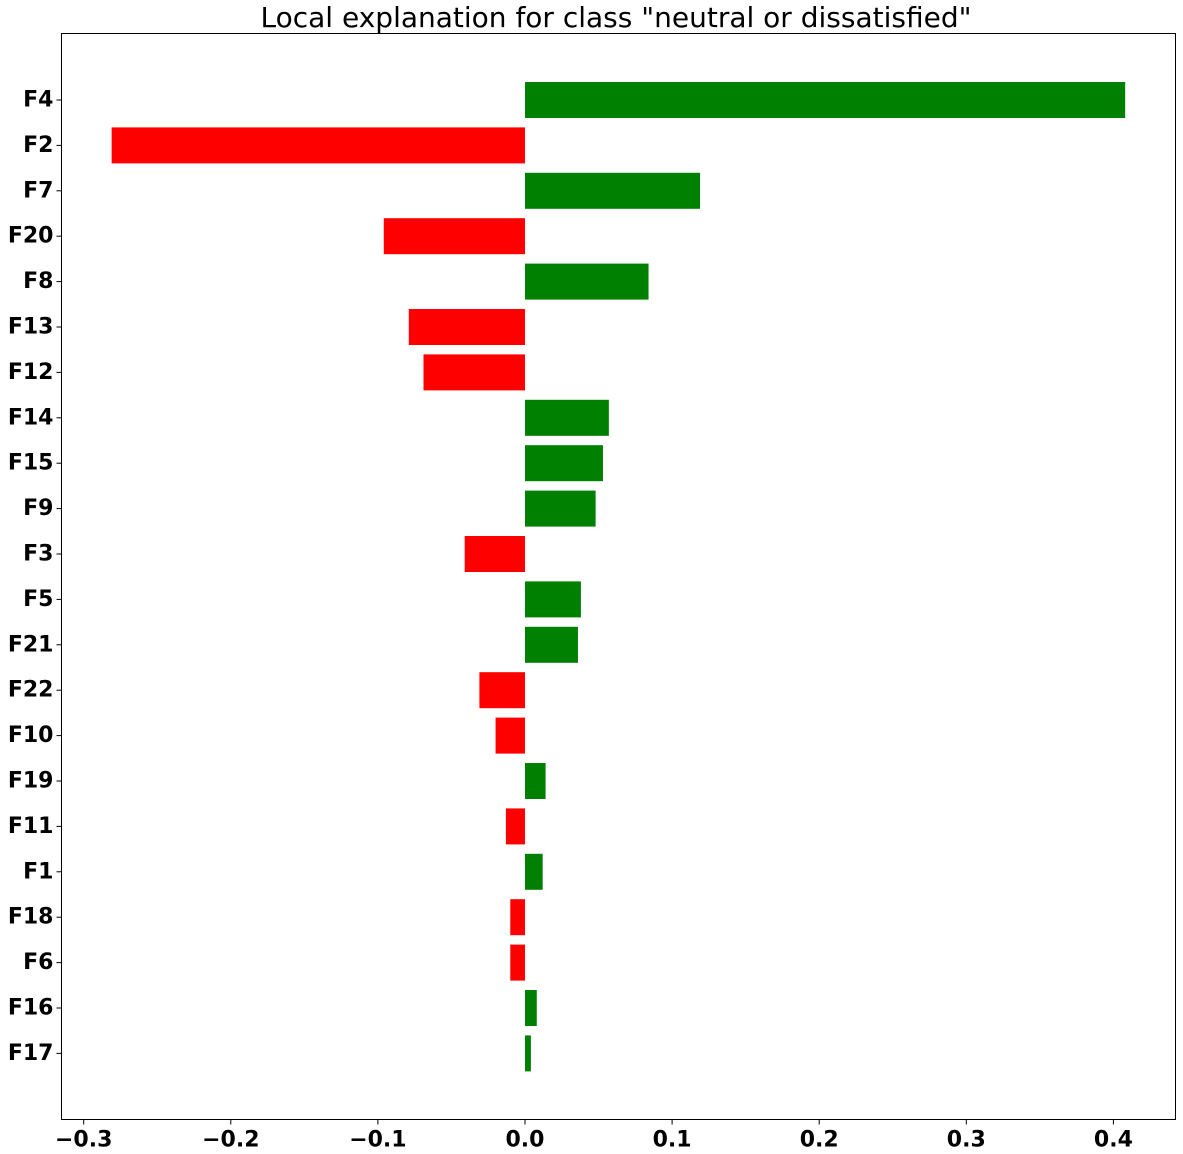 The image size is (1183, 1154). I want to click on x-axis: −0.3 −0.2 −0.1 0.0 0.1 0.2 0.3 0.4, so click(594, 1136).